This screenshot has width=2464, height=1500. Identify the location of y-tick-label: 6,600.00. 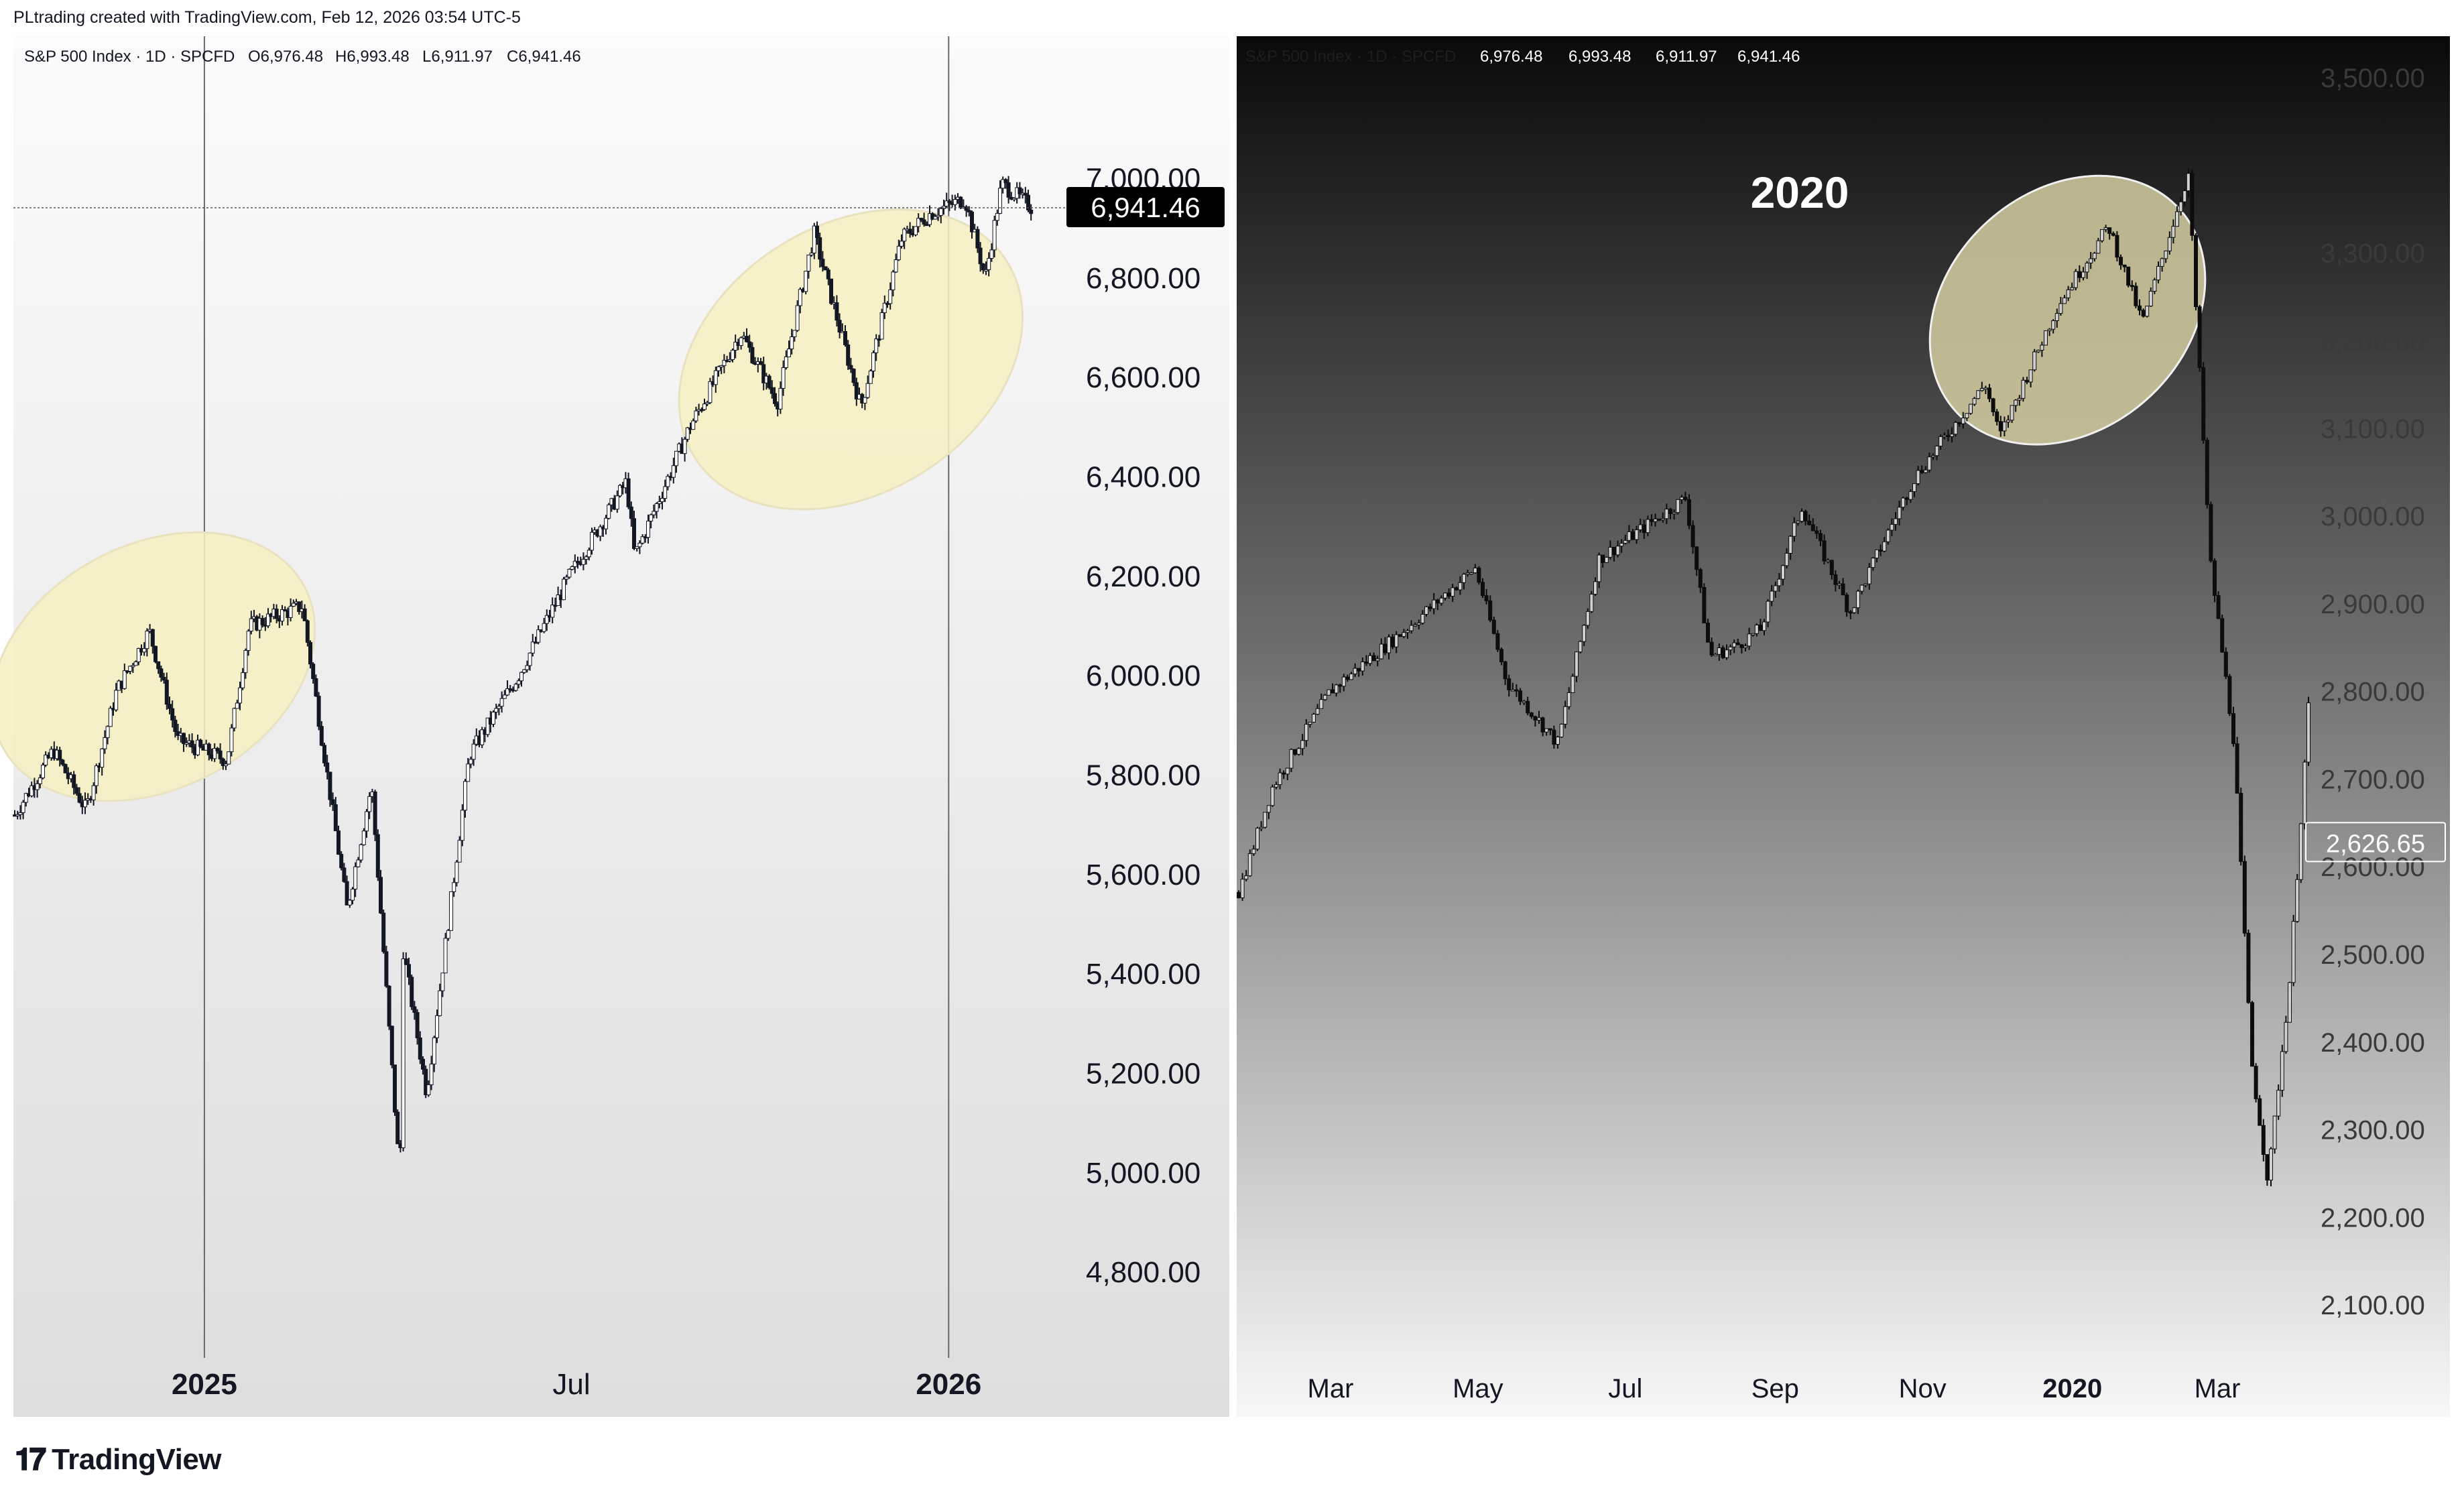
(1143, 377).